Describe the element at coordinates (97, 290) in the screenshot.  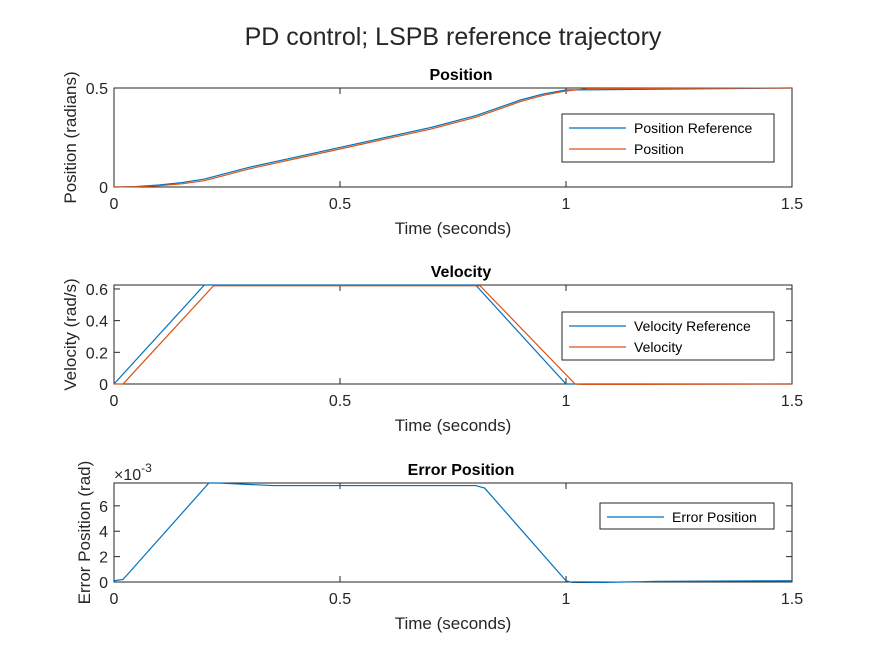
I see `y-tick-label: 0.6` at that location.